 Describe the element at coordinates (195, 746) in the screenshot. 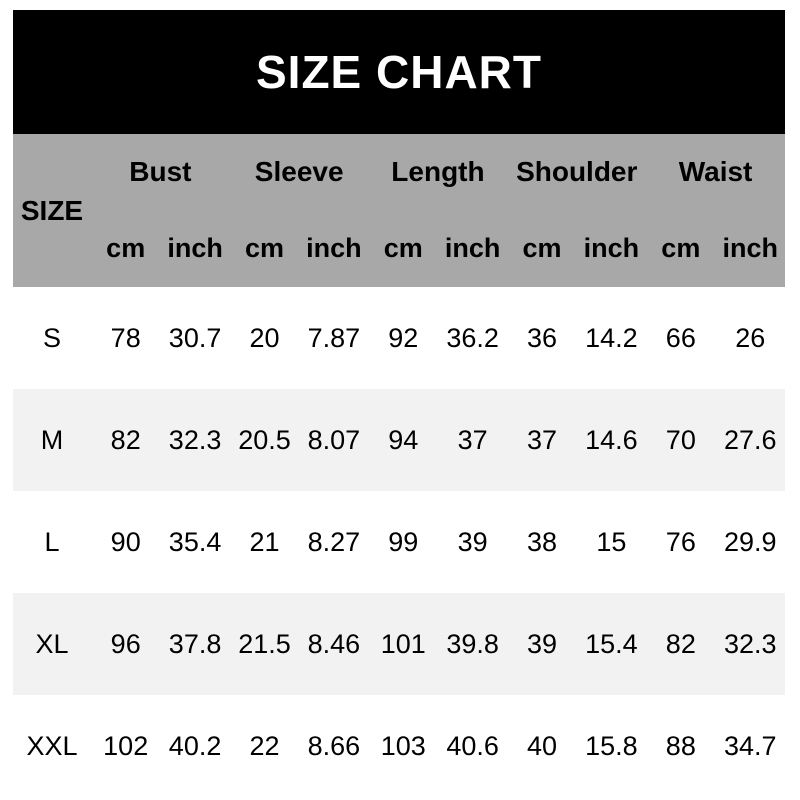

I see `measurement-value: 40.2` at that location.